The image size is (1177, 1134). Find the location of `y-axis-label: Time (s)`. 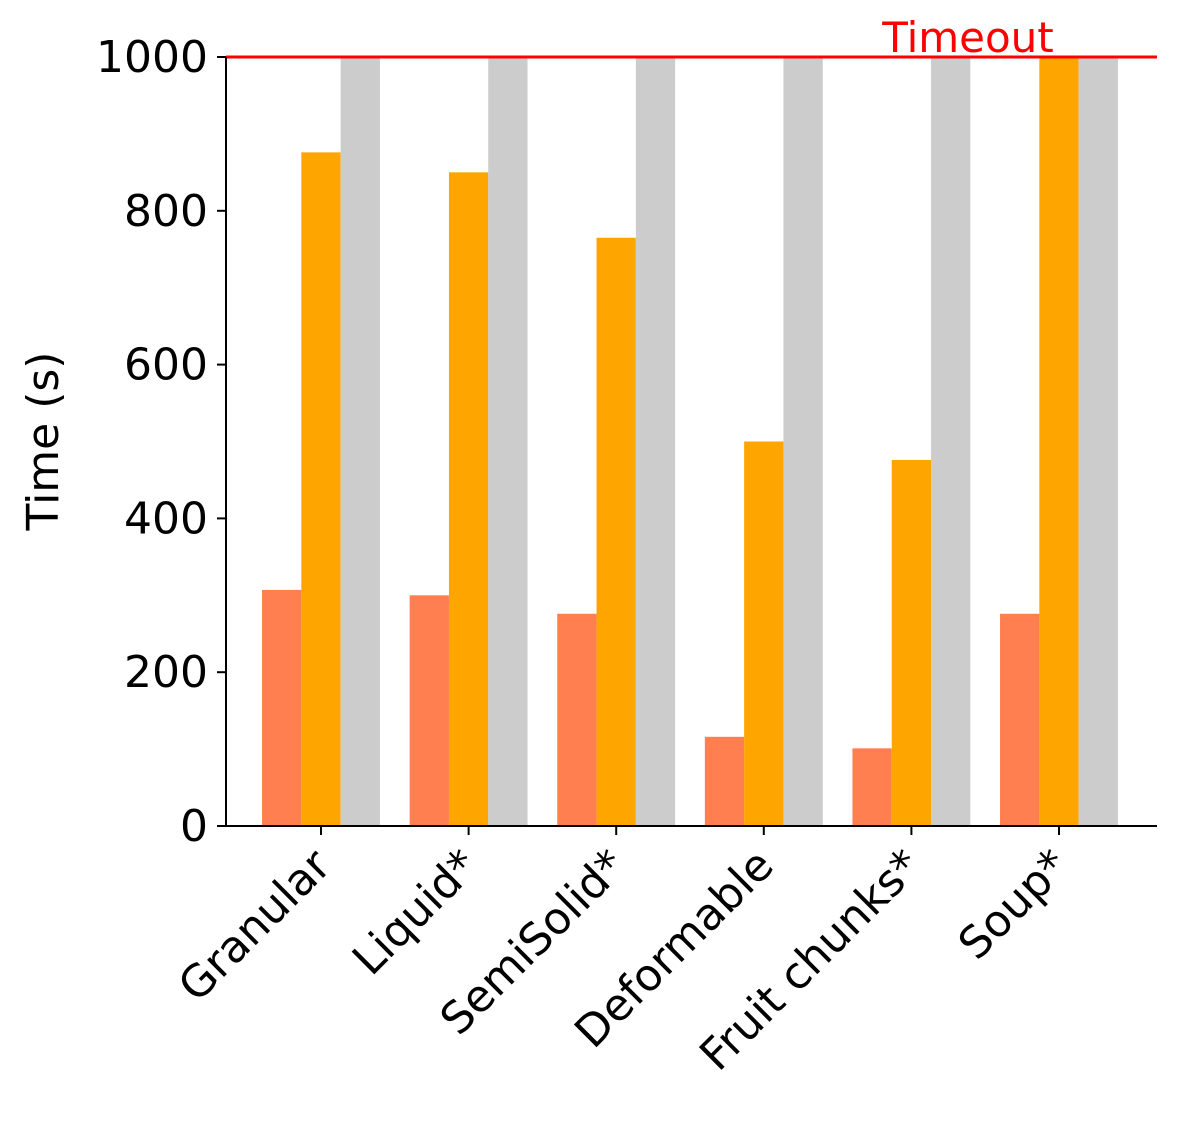

y-axis-label: Time (s) is located at coordinates (43, 442).